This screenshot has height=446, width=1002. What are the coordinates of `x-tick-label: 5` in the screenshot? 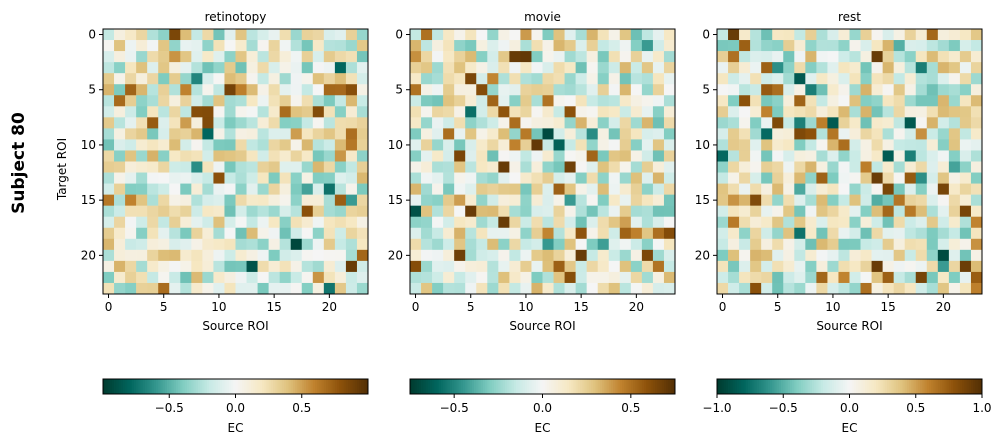 It's located at (778, 307).